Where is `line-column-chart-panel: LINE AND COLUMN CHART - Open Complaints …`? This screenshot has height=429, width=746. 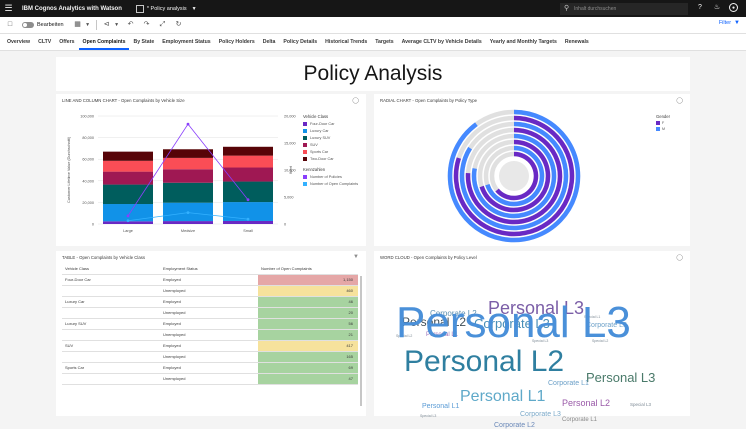
line-column-chart-panel: LINE AND COLUMN CHART - Open Complaints … is located at coordinates (211, 170).